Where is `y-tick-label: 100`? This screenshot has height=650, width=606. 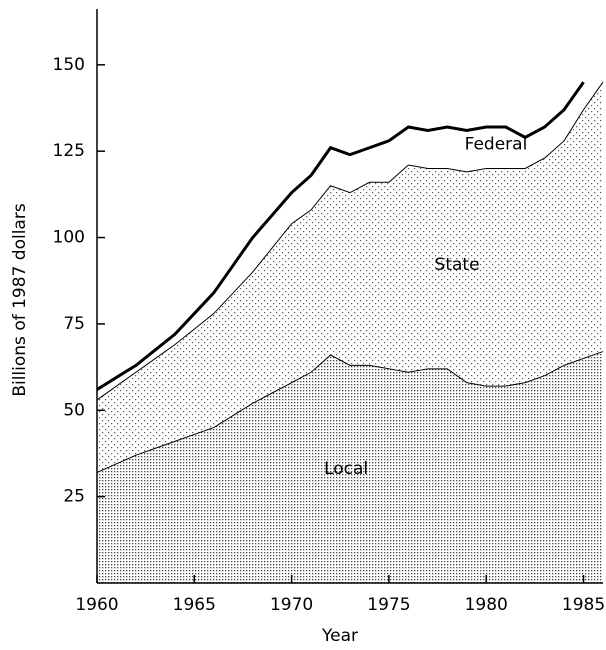
y-tick-label: 100 is located at coordinates (69, 238).